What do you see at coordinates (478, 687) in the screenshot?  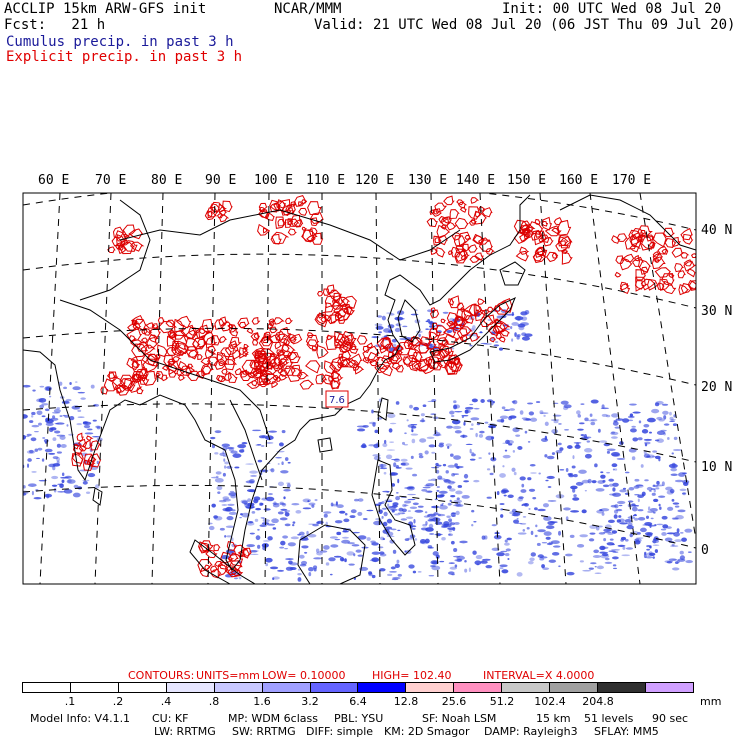 I see `color-scale-swatch` at bounding box center [478, 687].